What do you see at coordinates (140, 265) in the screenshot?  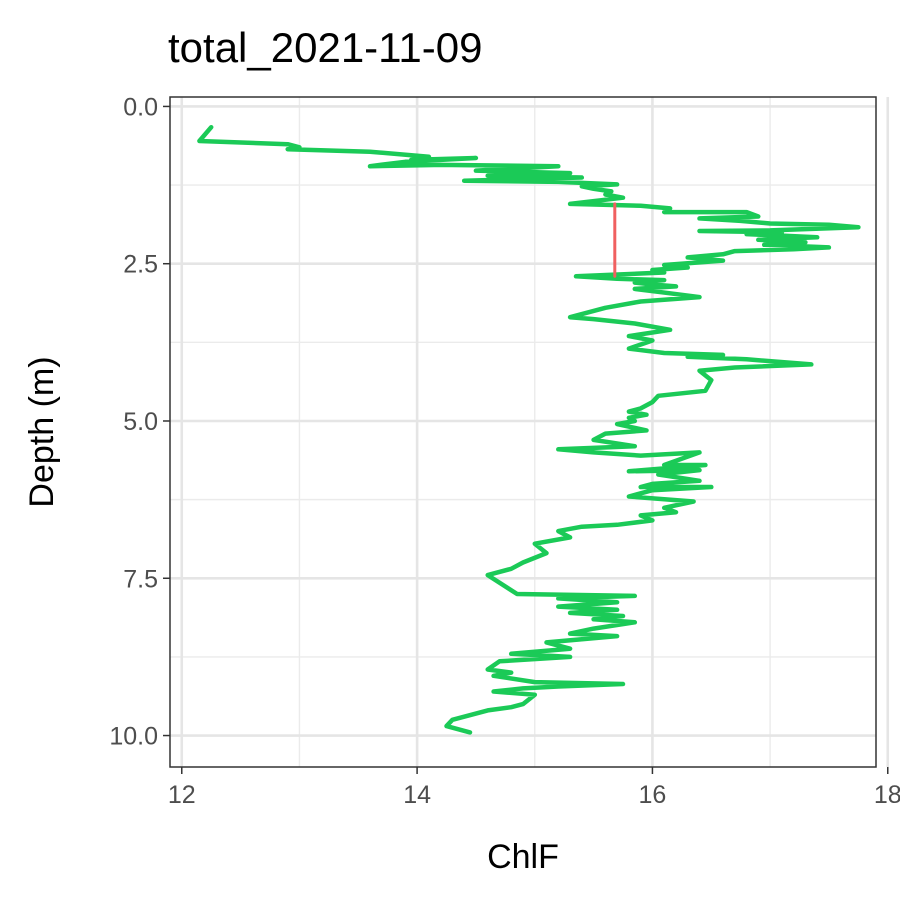 I see `y-tick-label: 2.5` at bounding box center [140, 265].